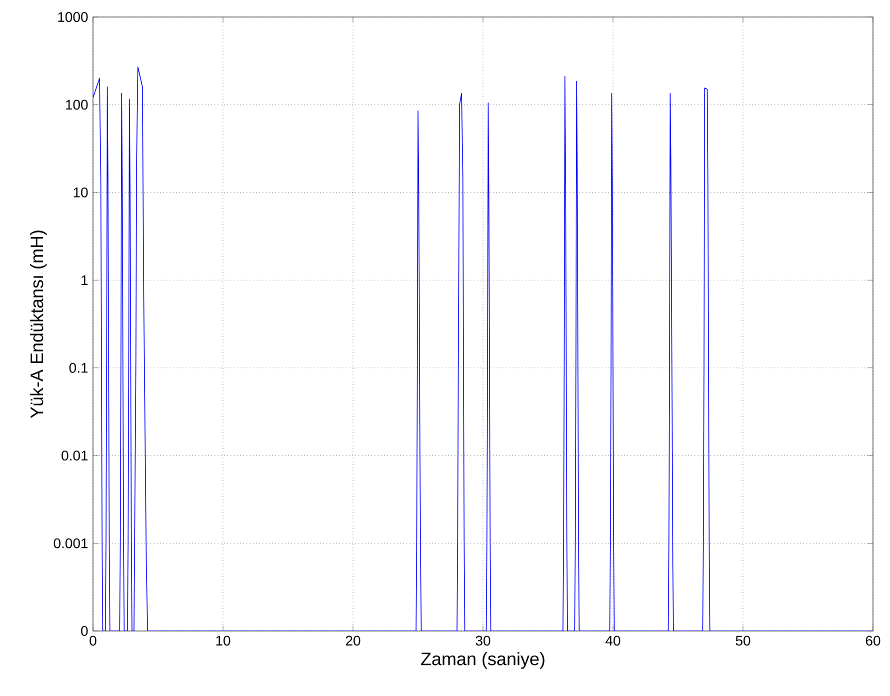  Describe the element at coordinates (483, 641) in the screenshot. I see `x-tick-label: 30` at that location.